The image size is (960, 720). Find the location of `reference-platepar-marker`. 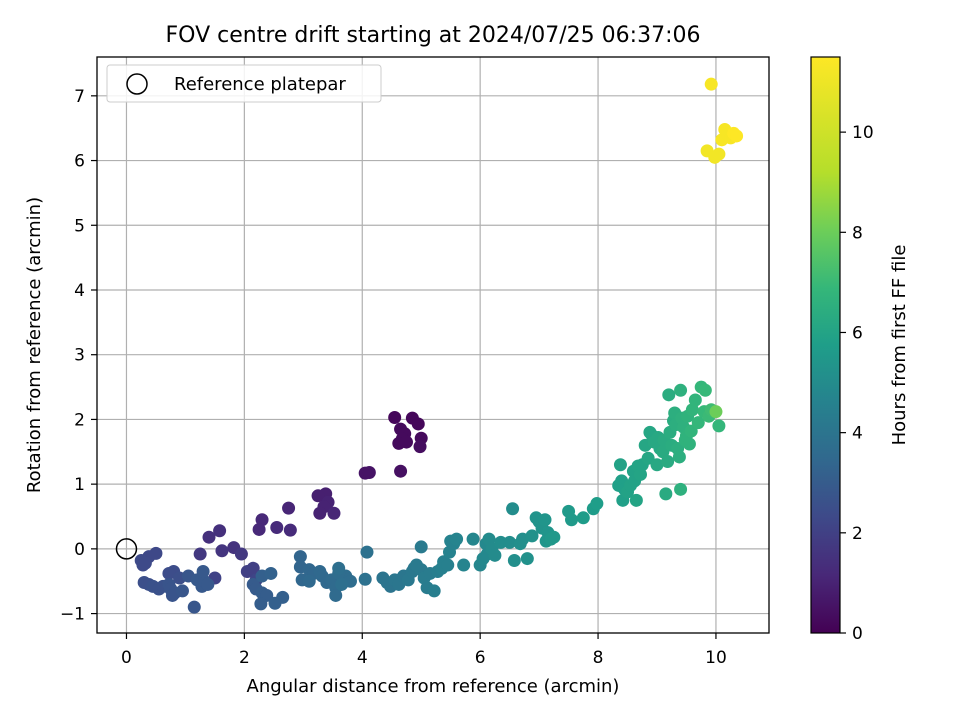

reference-platepar-marker is located at coordinates (126, 549).